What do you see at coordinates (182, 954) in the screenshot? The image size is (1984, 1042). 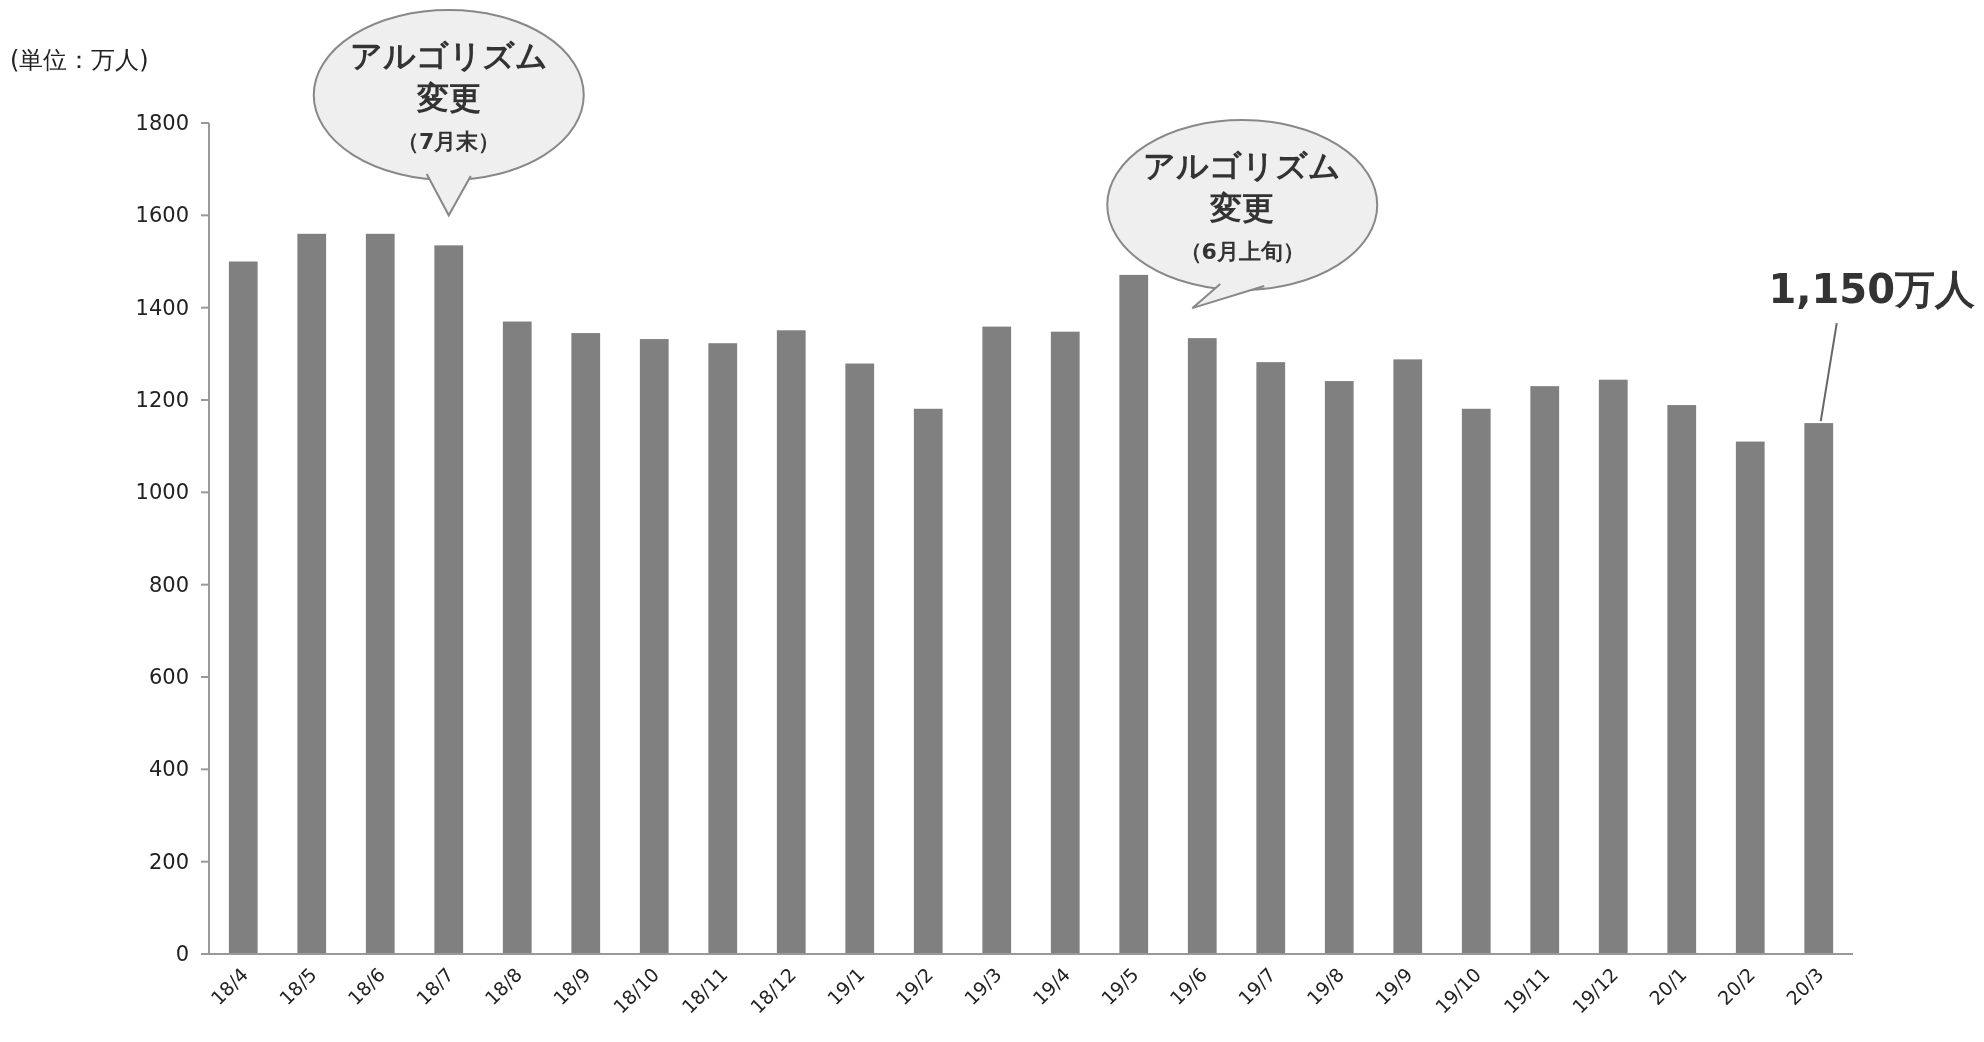 I see `y-tick-label: 0` at bounding box center [182, 954].